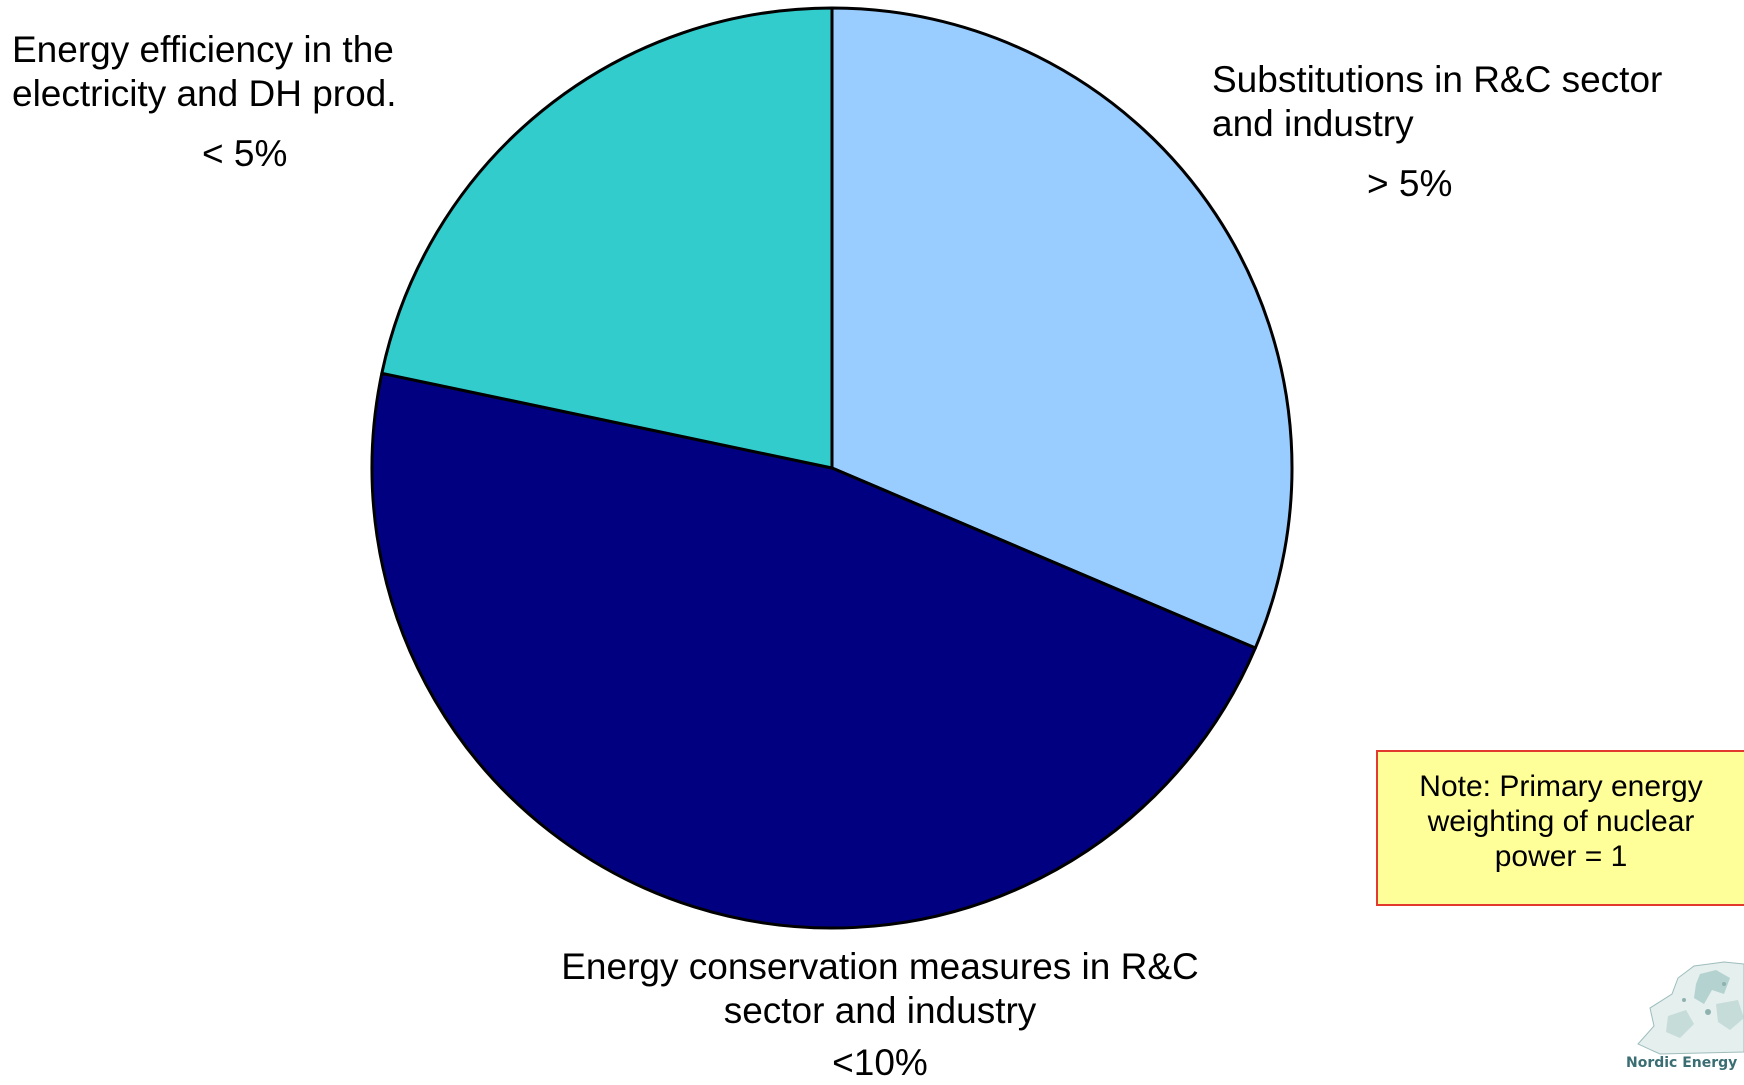 The height and width of the screenshot is (1085, 1744). Describe the element at coordinates (1561, 856) in the screenshot. I see `note-line-3: power = 1` at that location.